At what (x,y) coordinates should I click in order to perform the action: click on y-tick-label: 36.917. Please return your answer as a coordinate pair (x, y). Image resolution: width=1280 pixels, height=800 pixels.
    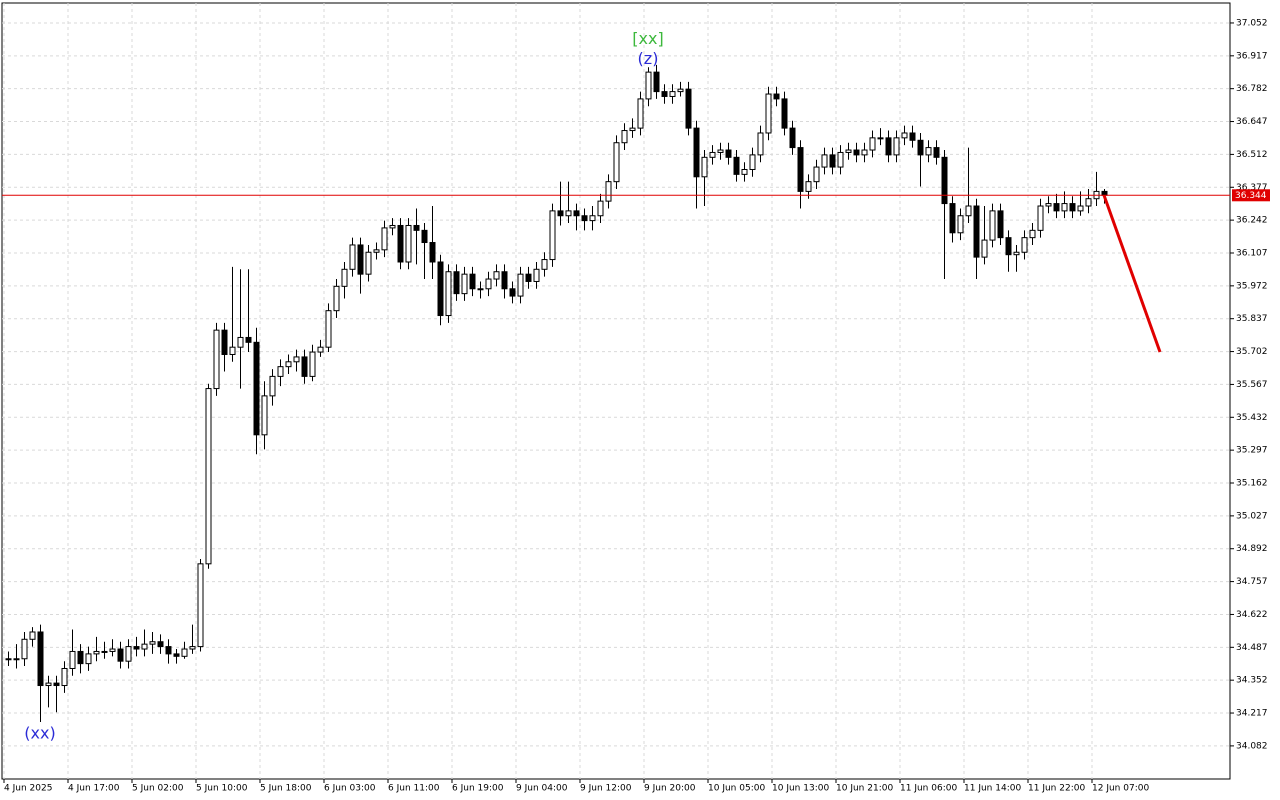
    Looking at the image, I should click on (1252, 56).